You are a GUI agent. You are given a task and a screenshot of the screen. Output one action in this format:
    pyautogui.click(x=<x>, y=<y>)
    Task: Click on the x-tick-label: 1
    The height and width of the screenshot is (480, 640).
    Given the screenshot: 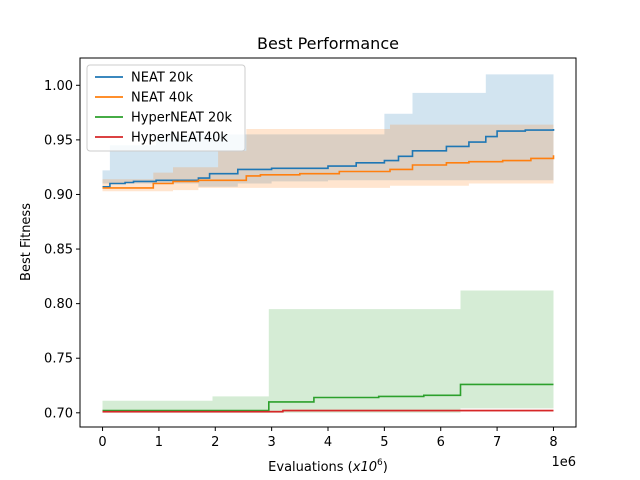 What is the action you would take?
    pyautogui.click(x=159, y=442)
    